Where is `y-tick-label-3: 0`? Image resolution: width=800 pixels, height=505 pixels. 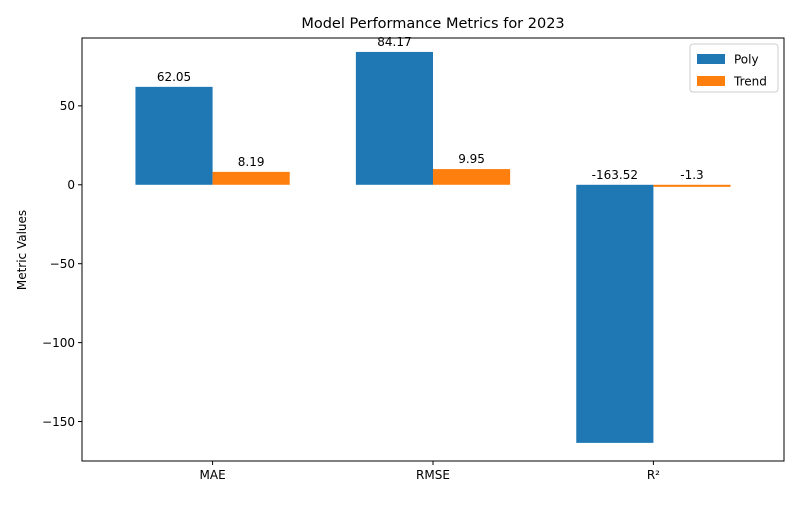 y-tick-label-3: 0 is located at coordinates (71, 185).